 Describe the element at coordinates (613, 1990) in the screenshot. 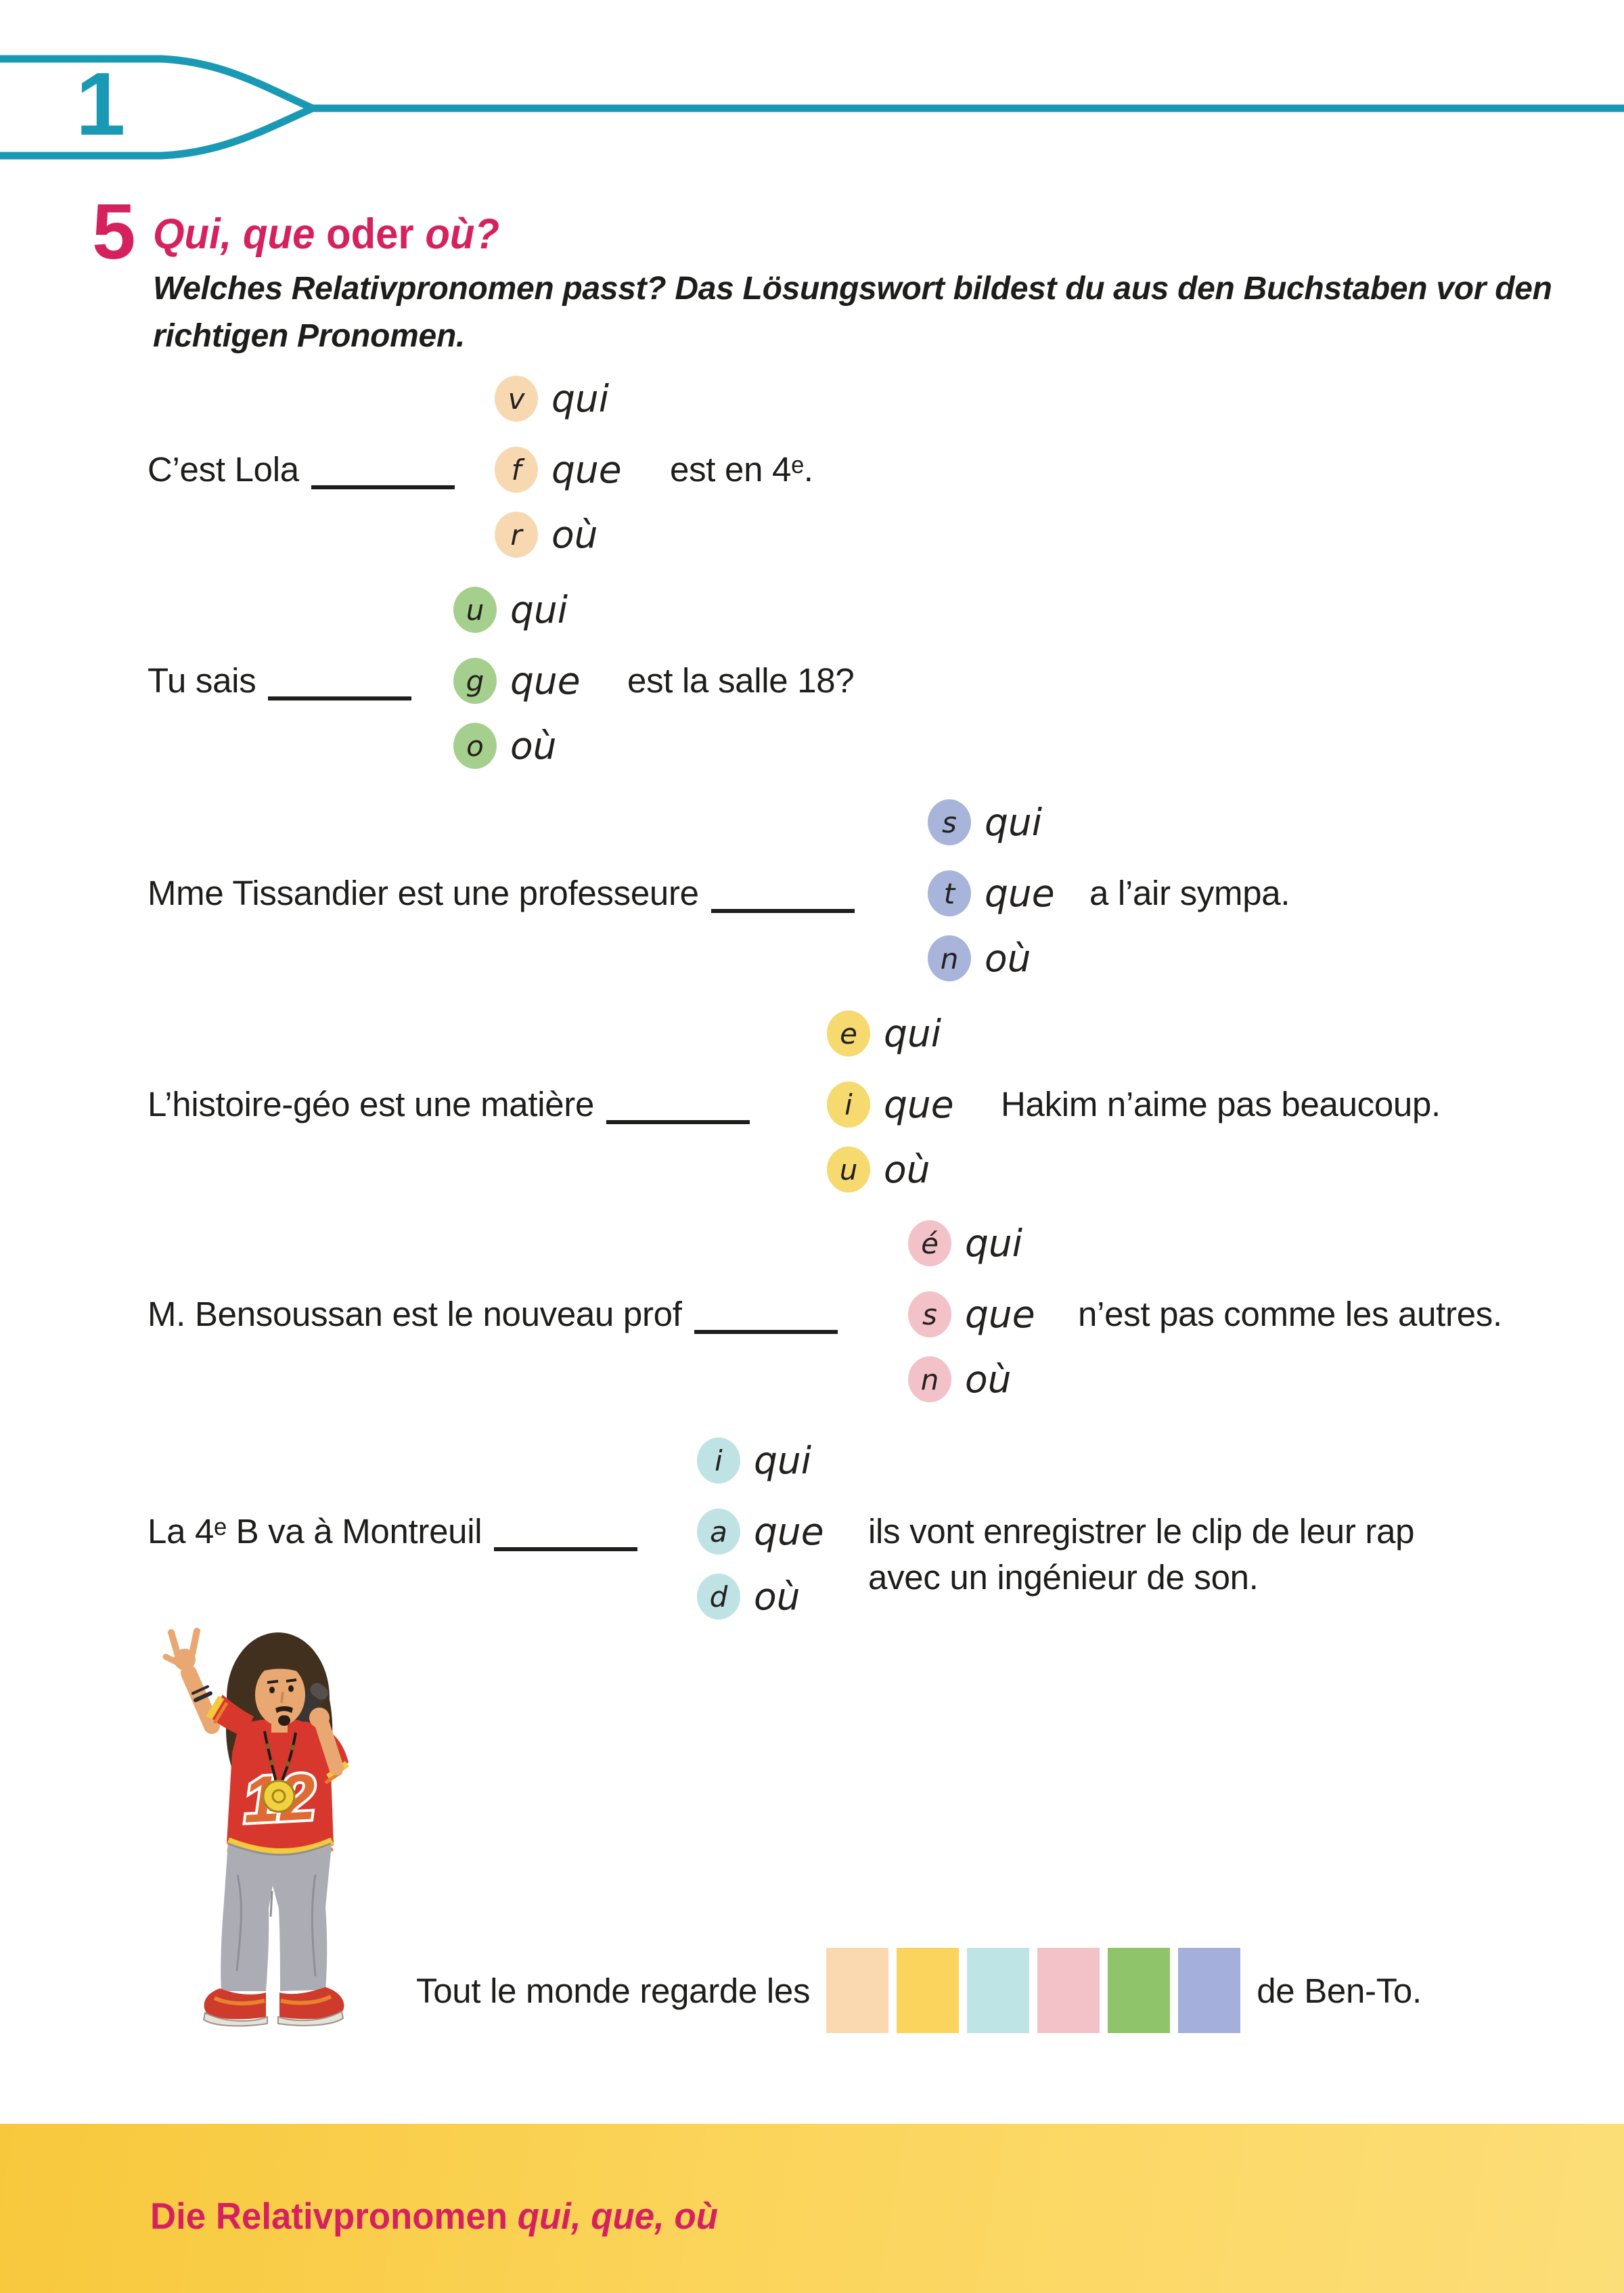

I see `solution-prefix: Tout le monde regarde les` at that location.